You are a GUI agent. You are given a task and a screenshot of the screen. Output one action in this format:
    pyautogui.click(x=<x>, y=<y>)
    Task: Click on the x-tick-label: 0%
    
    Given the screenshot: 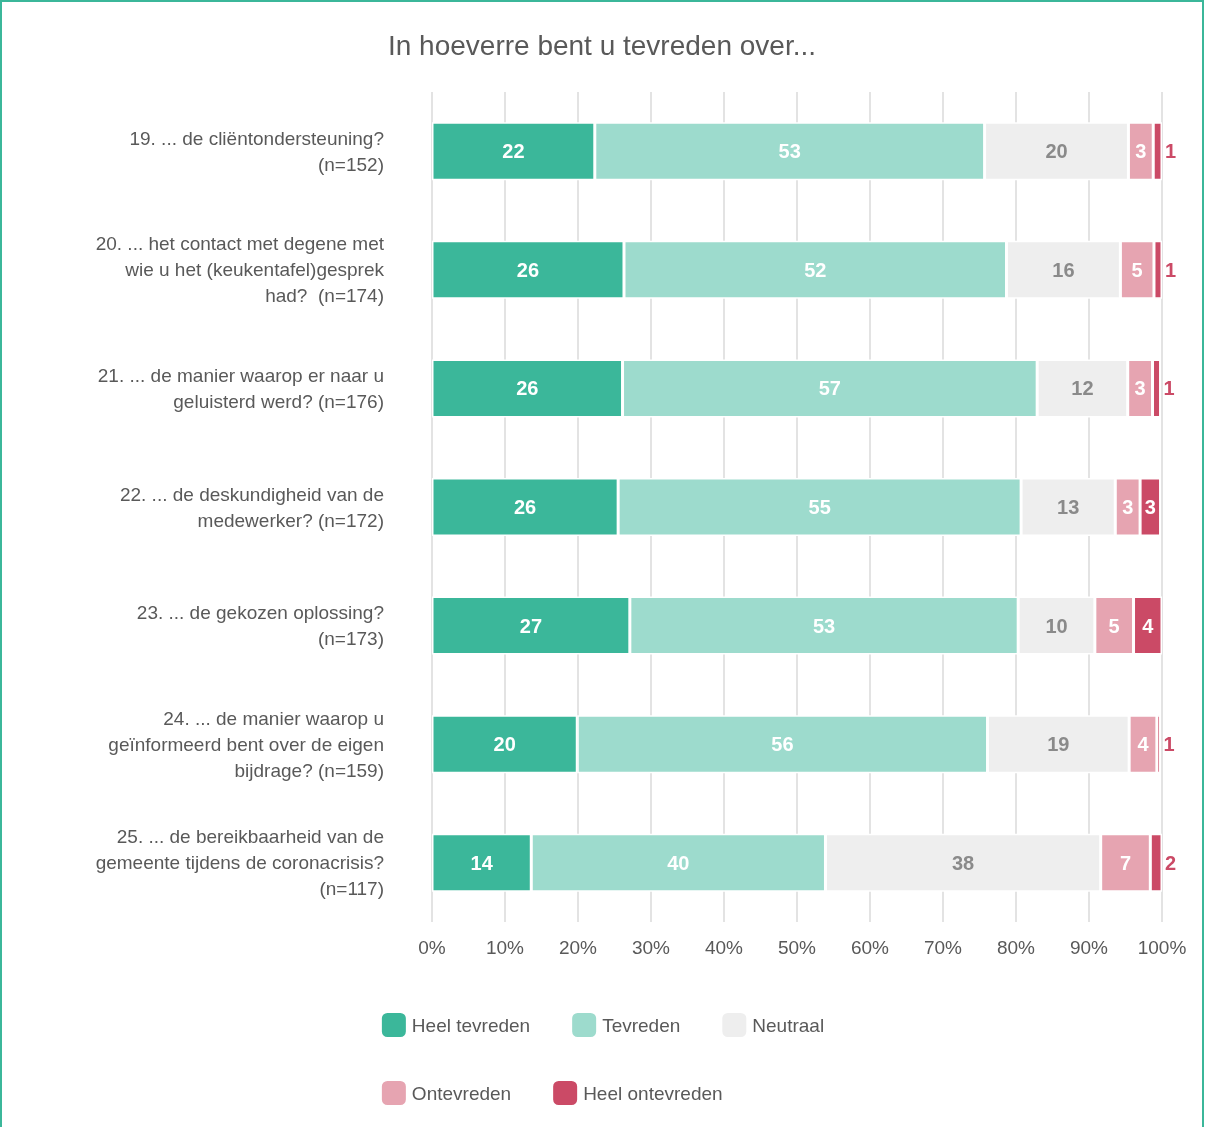 What is the action you would take?
    pyautogui.click(x=432, y=947)
    